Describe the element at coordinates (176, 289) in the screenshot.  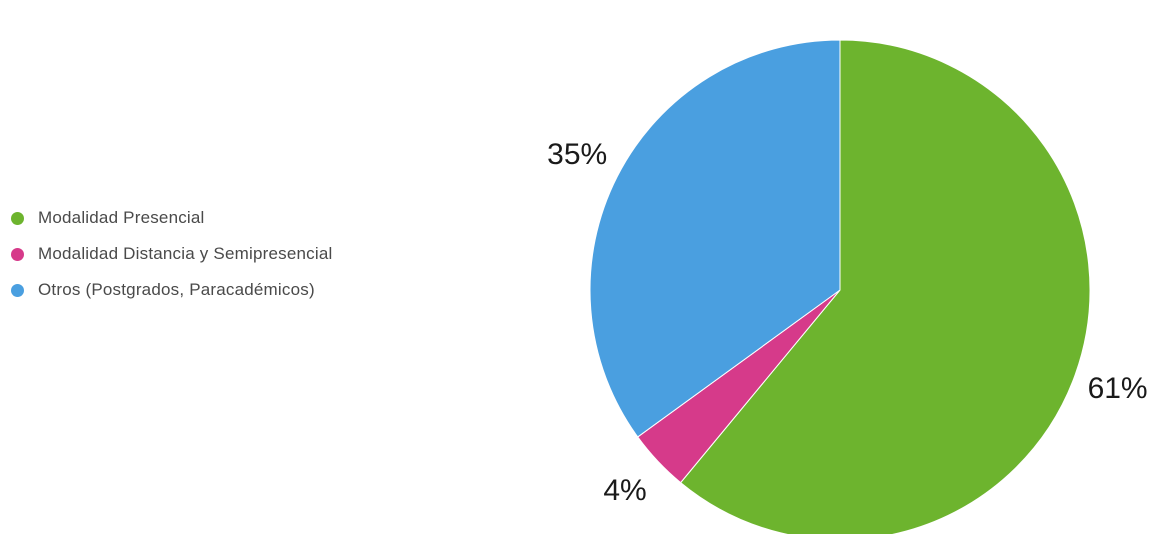
I see `legend-label-otros: Otros (Postgrados, Paracadémicos)` at that location.